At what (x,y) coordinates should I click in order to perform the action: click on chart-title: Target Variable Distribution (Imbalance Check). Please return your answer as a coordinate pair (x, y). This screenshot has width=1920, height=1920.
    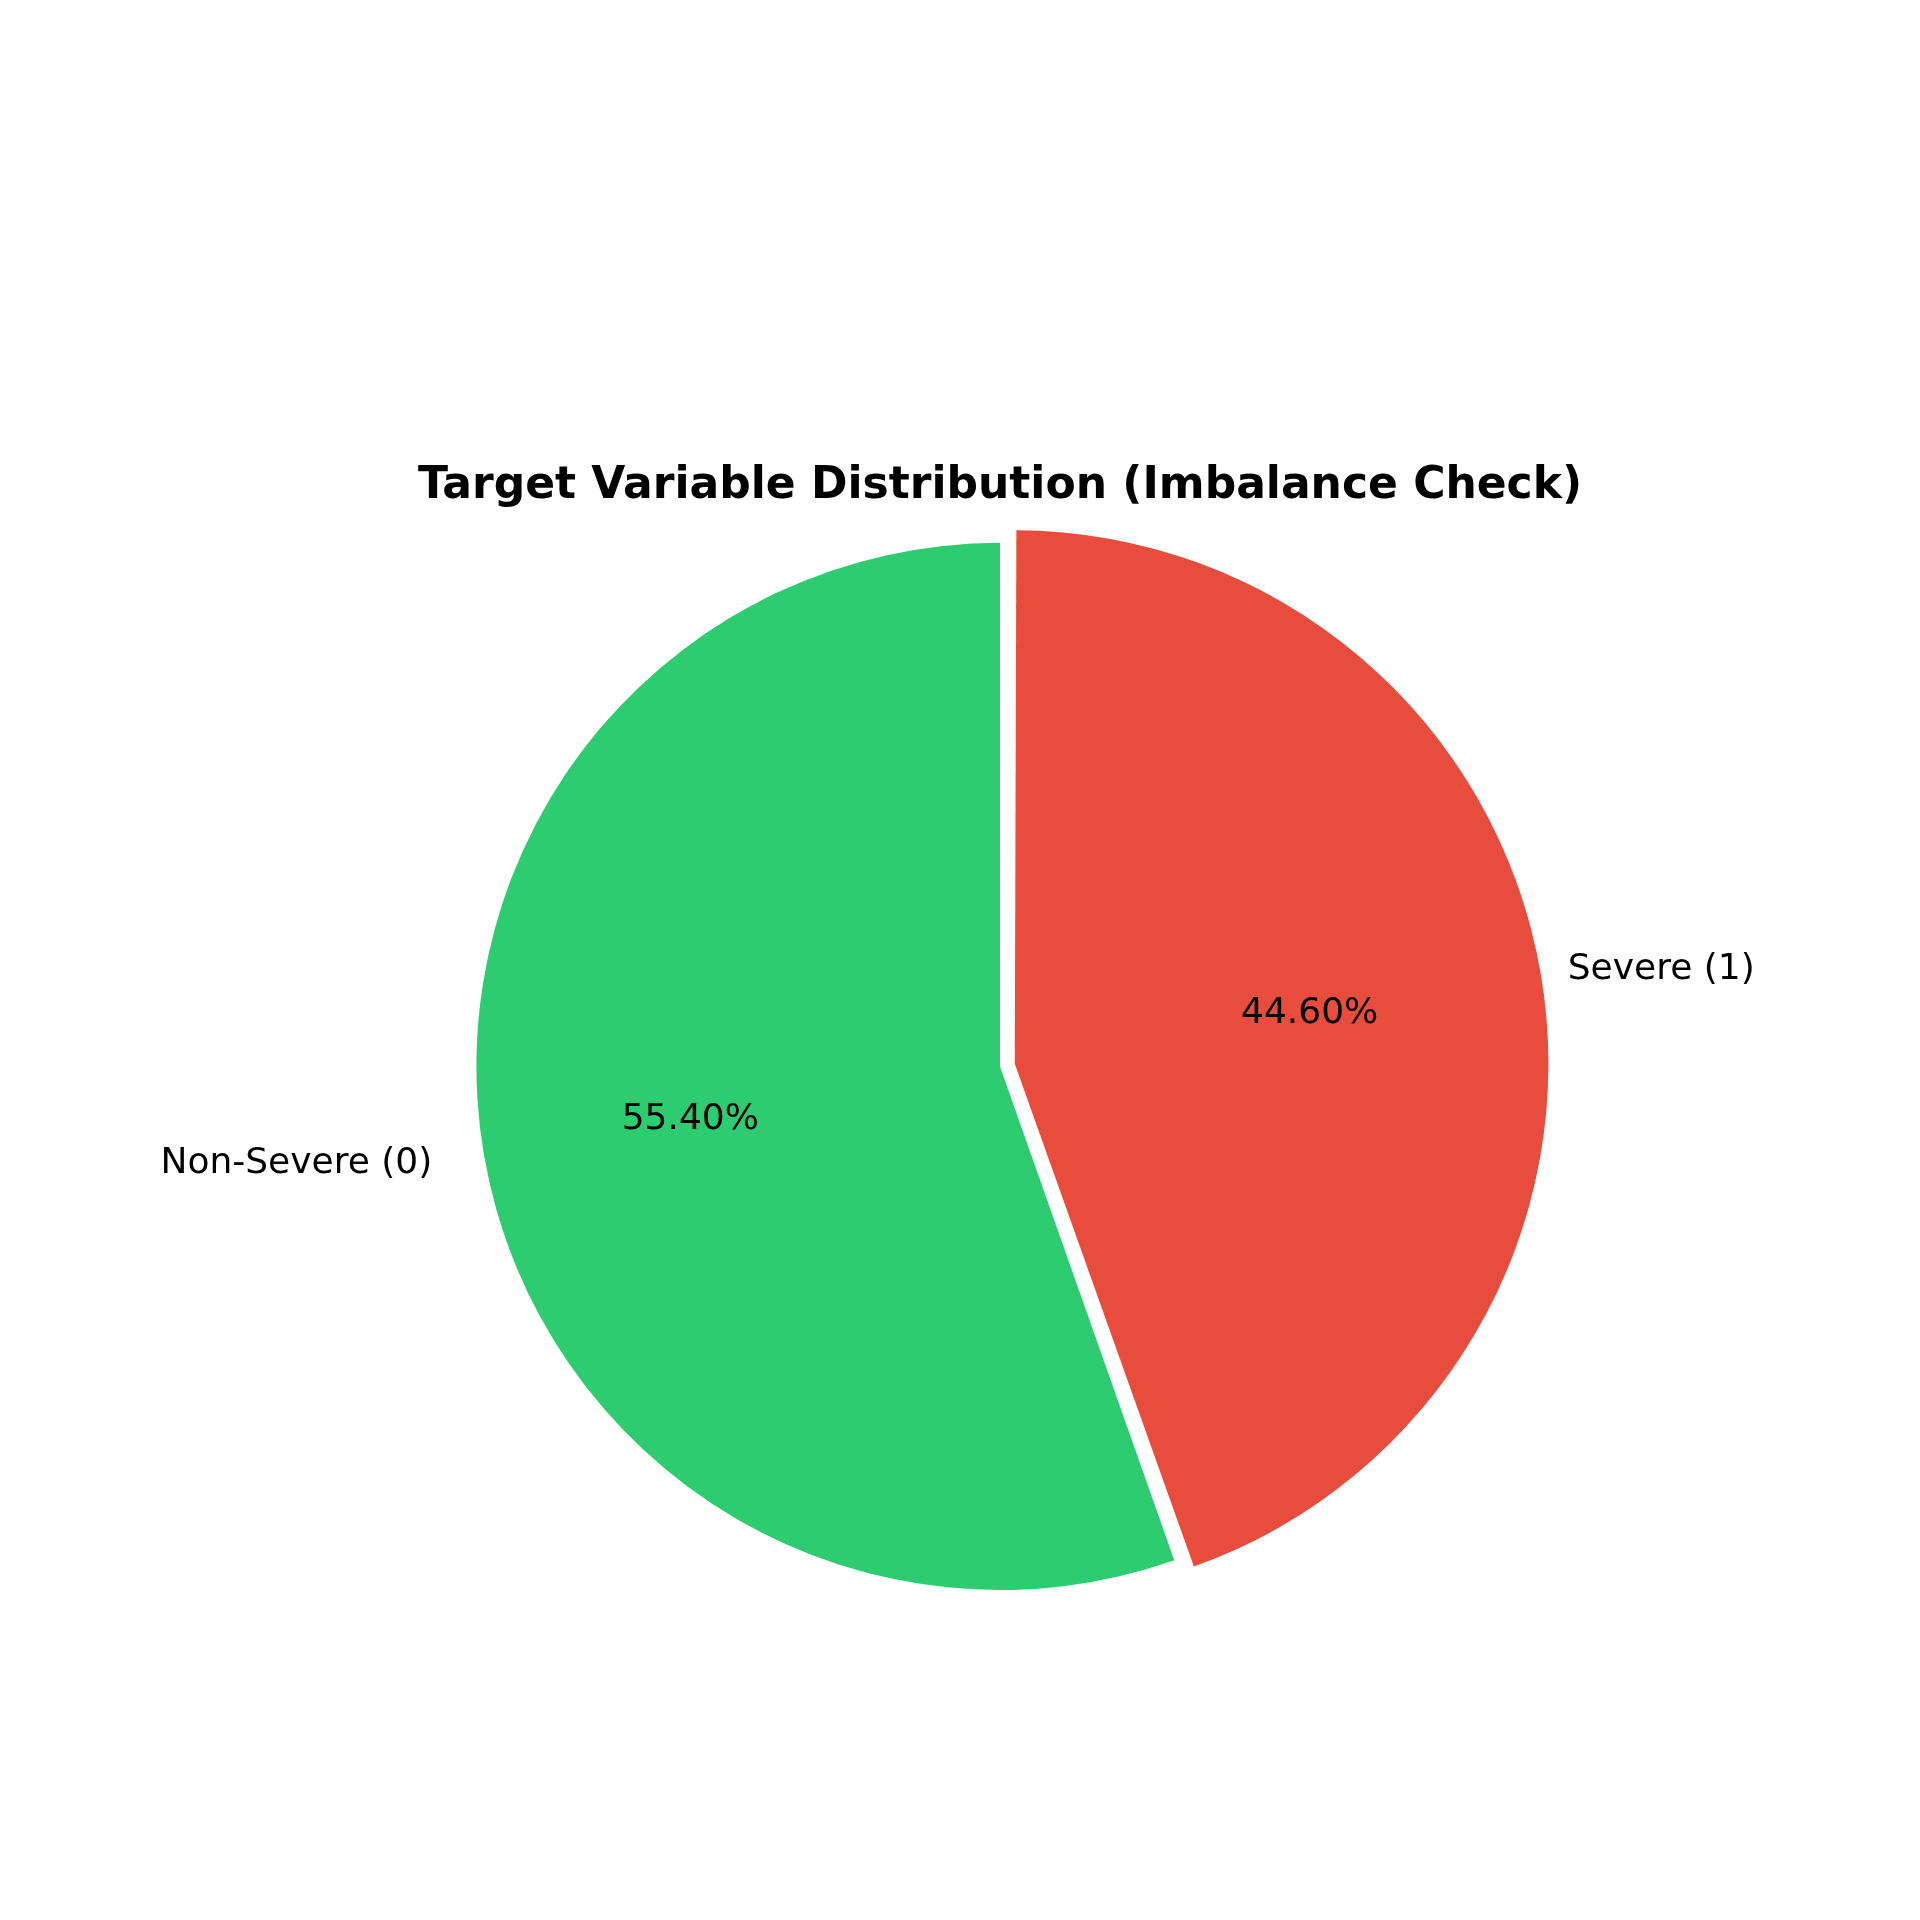
    Looking at the image, I should click on (1000, 482).